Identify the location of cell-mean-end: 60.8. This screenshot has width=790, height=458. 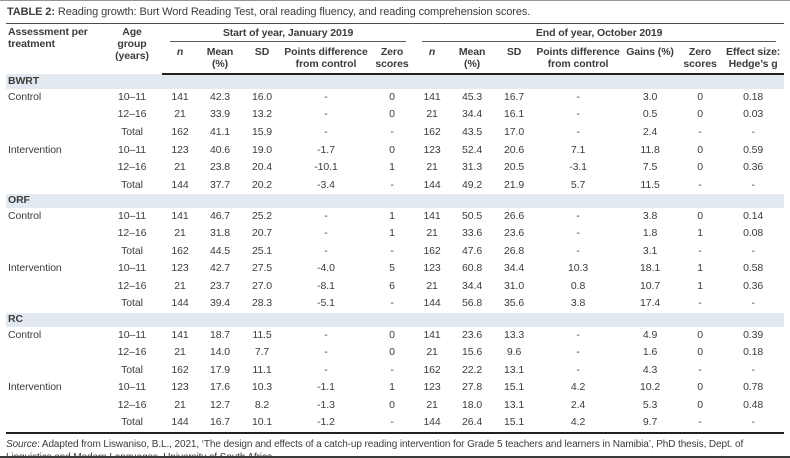
(472, 268).